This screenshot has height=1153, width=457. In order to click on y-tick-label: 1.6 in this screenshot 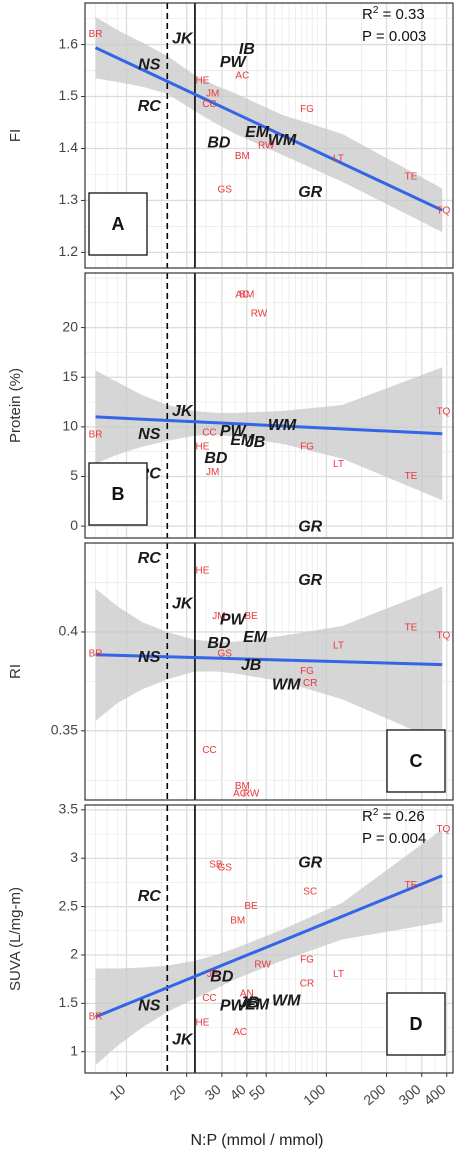, I will do `click(69, 43)`.